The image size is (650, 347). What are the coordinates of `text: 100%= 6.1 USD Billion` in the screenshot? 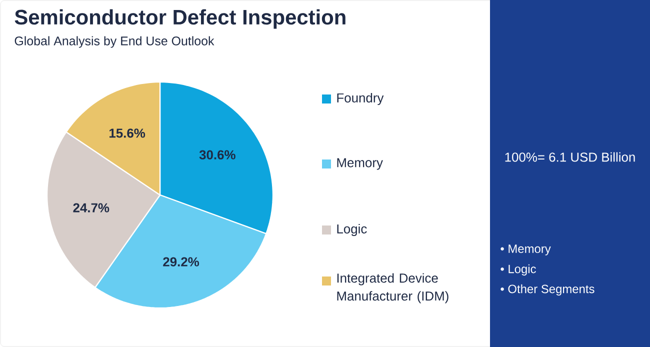 It's located at (570, 157).